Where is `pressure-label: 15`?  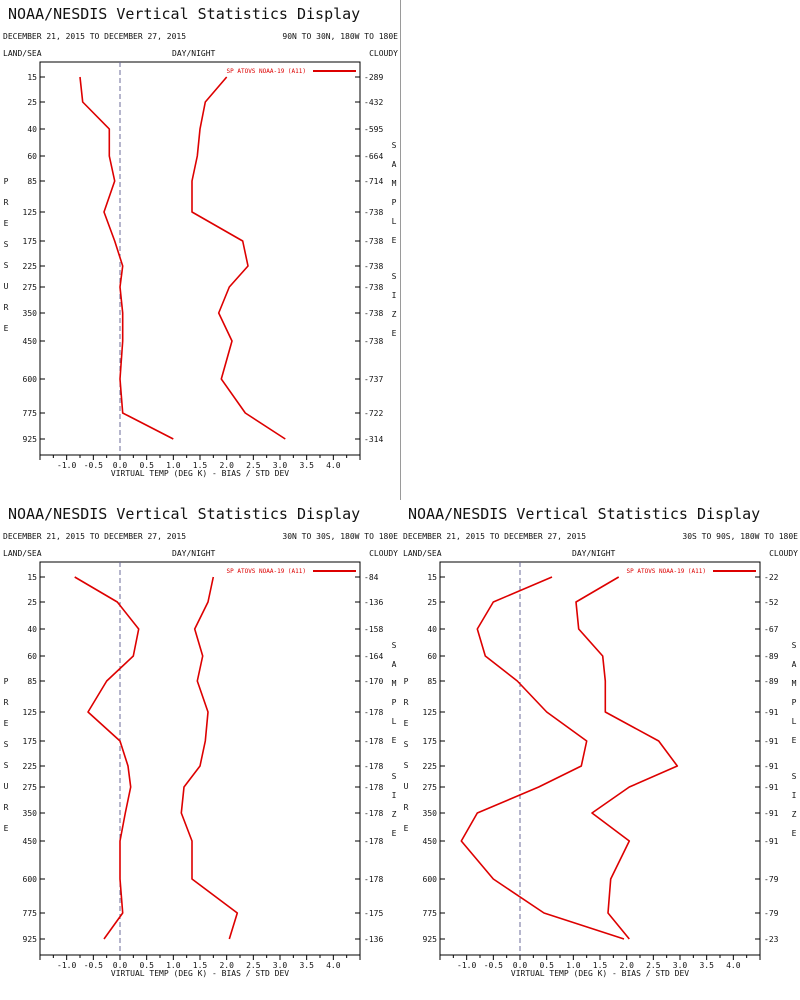 pressure-label: 15 is located at coordinates (32, 577).